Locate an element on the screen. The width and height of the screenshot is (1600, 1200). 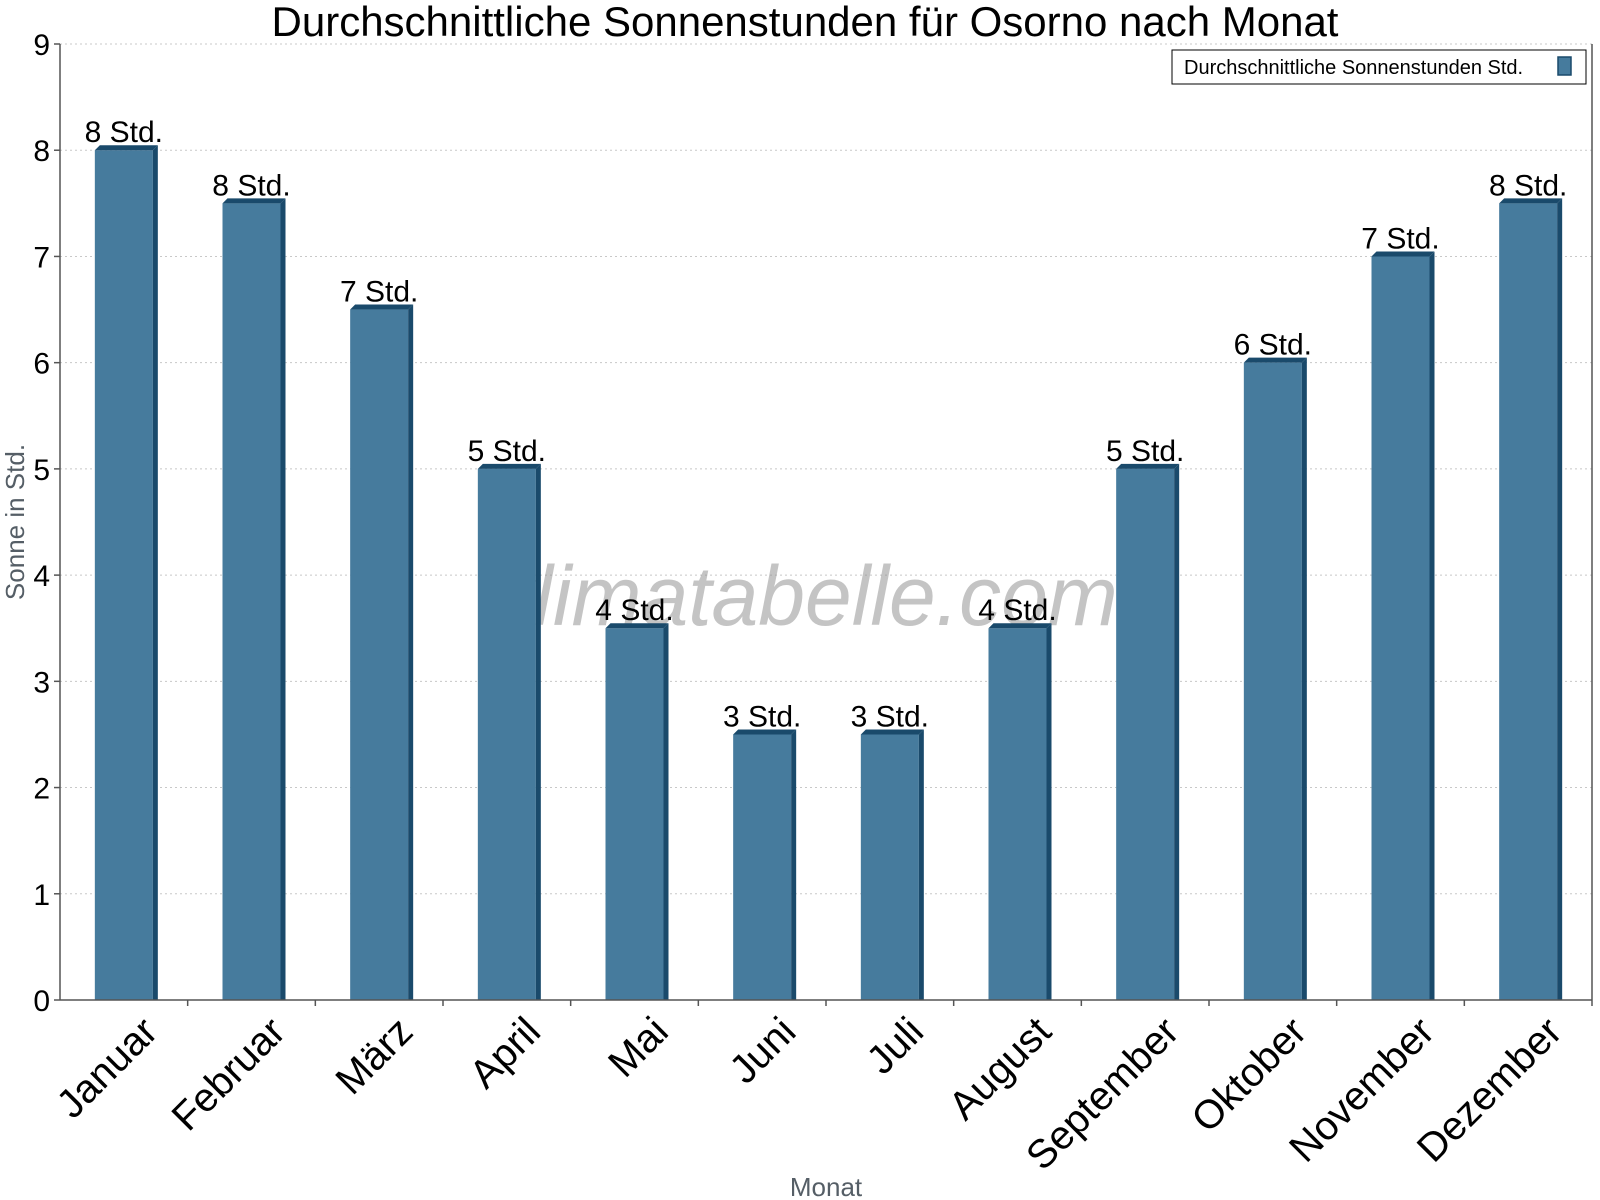
x-tick-label: Juni is located at coordinates (762, 1050).